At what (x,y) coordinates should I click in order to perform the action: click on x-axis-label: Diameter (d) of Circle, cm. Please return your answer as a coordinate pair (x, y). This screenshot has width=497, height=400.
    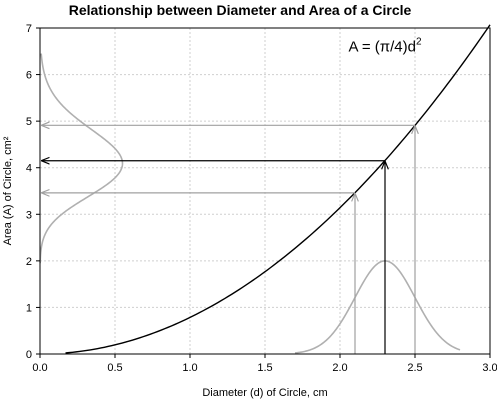
    Looking at the image, I should click on (264, 393).